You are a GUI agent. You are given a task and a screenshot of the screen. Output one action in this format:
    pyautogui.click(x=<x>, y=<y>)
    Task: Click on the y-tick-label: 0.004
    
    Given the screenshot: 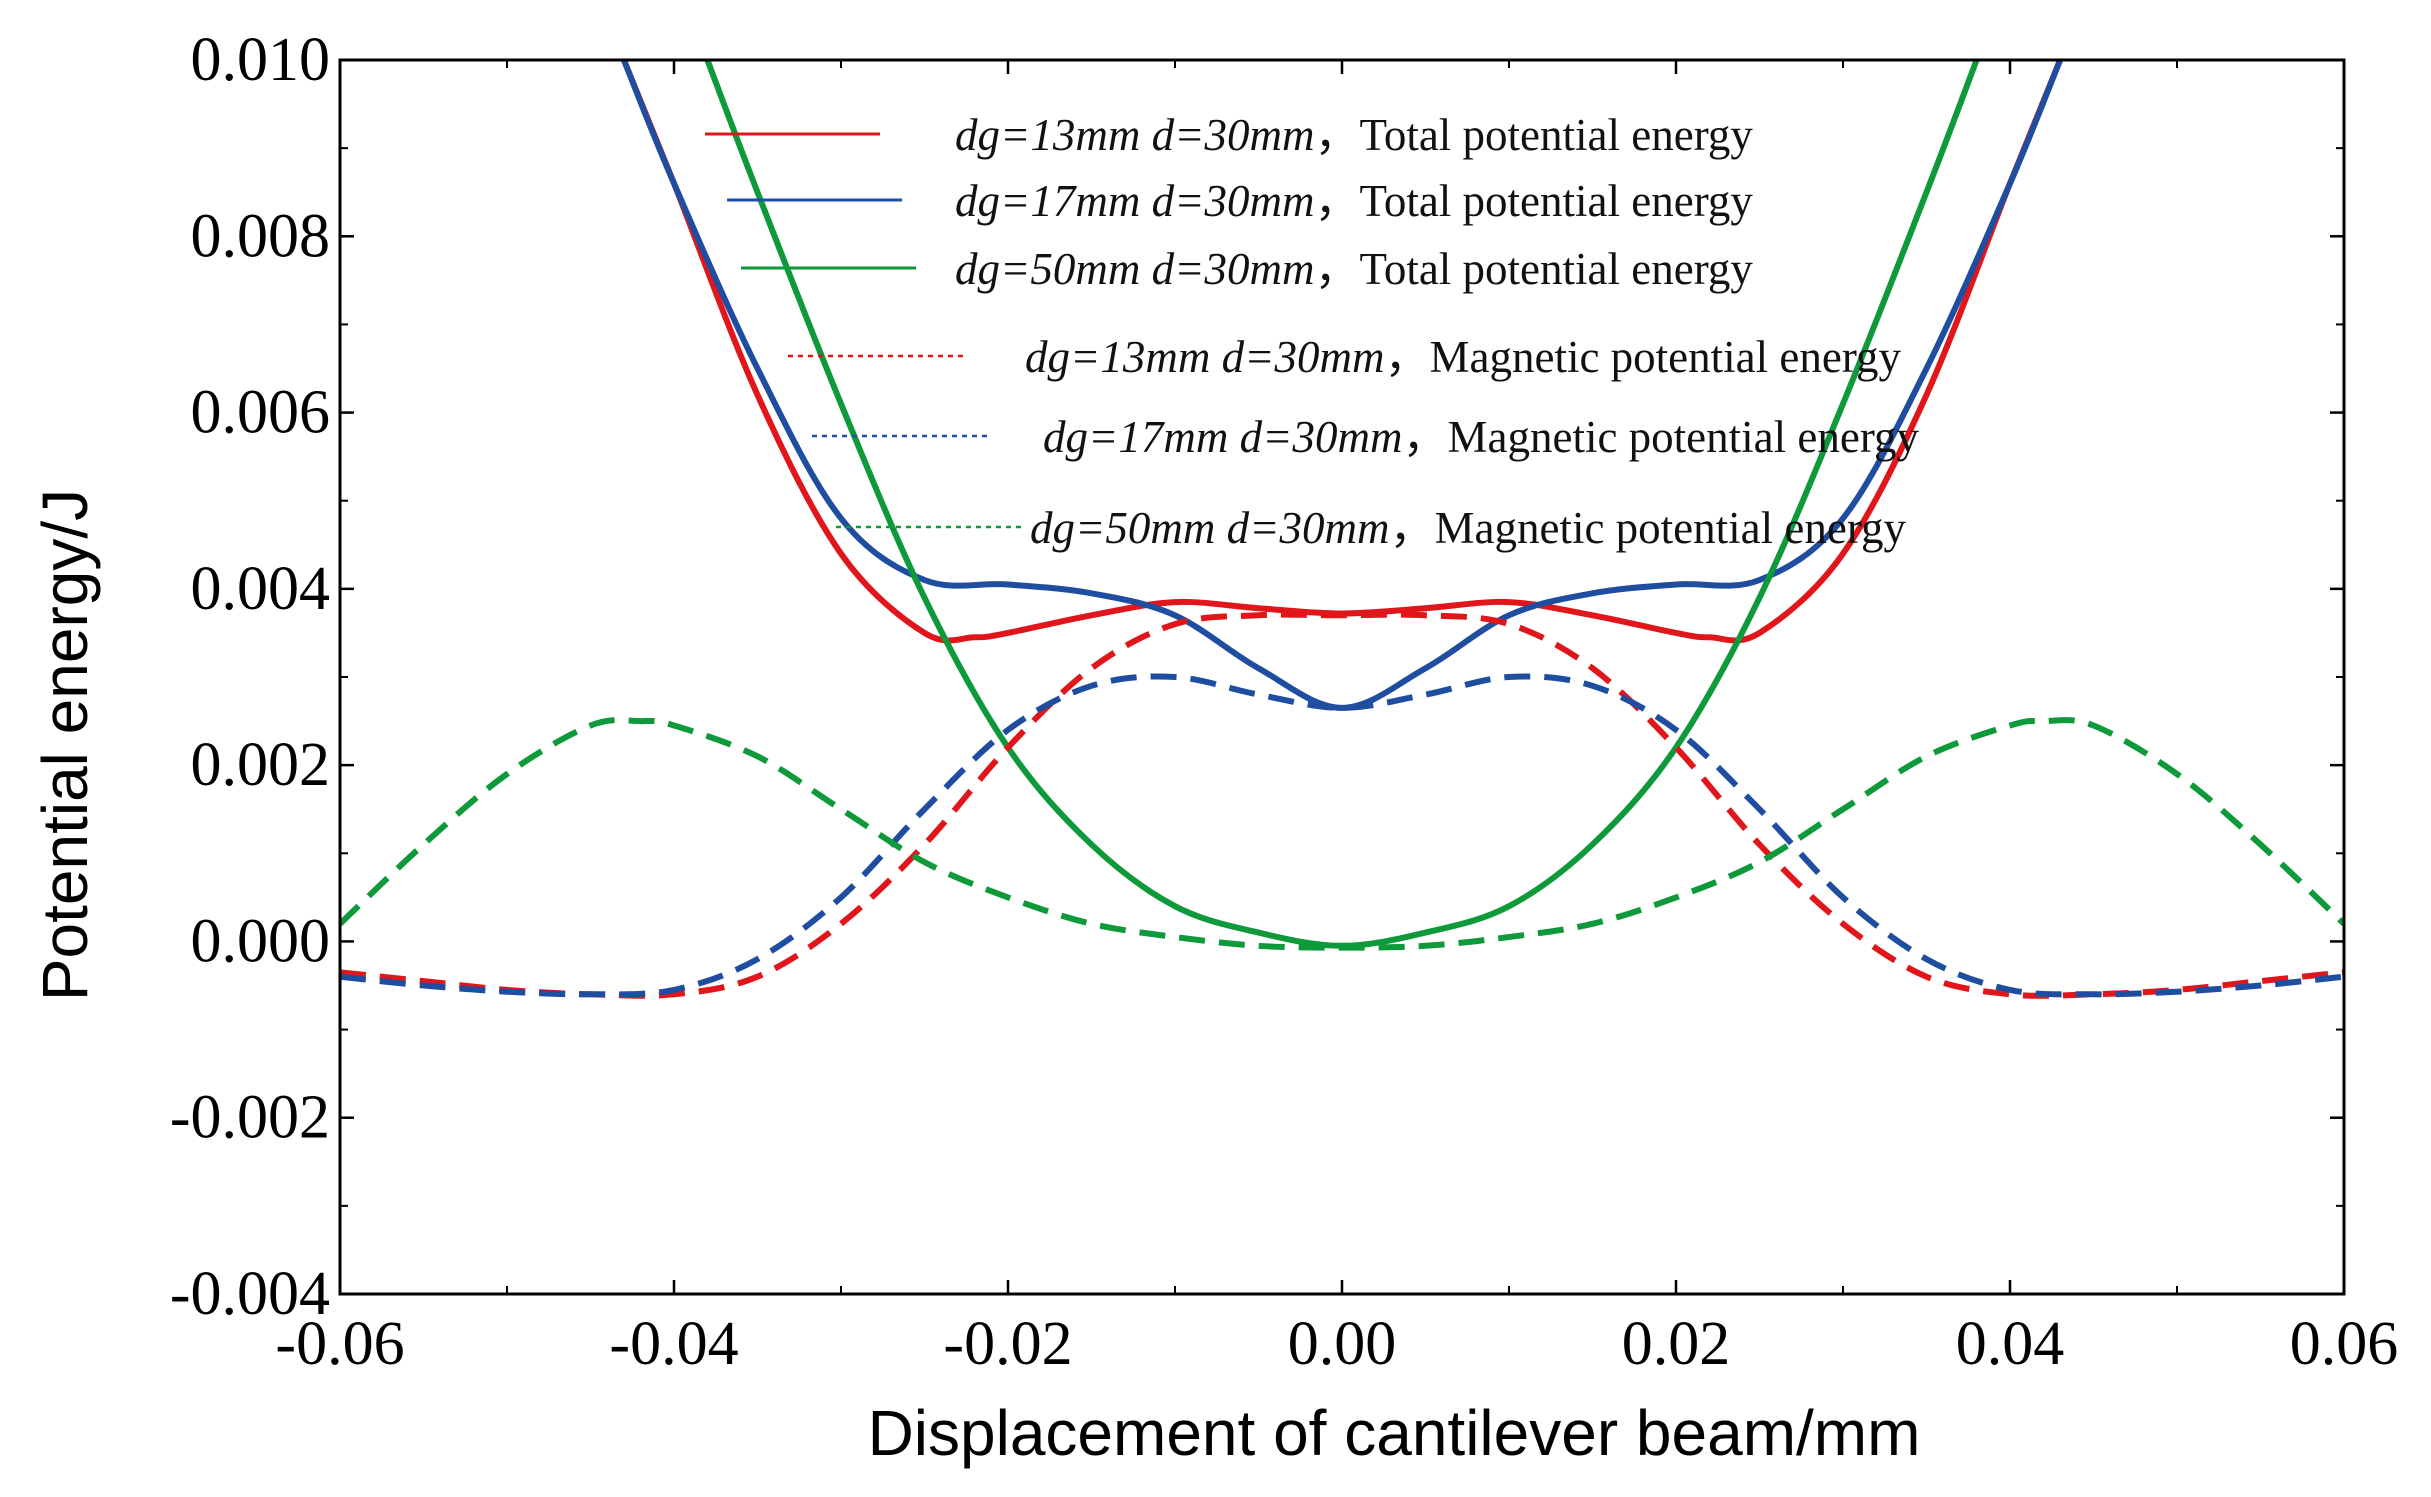 What is the action you would take?
    pyautogui.click(x=261, y=589)
    